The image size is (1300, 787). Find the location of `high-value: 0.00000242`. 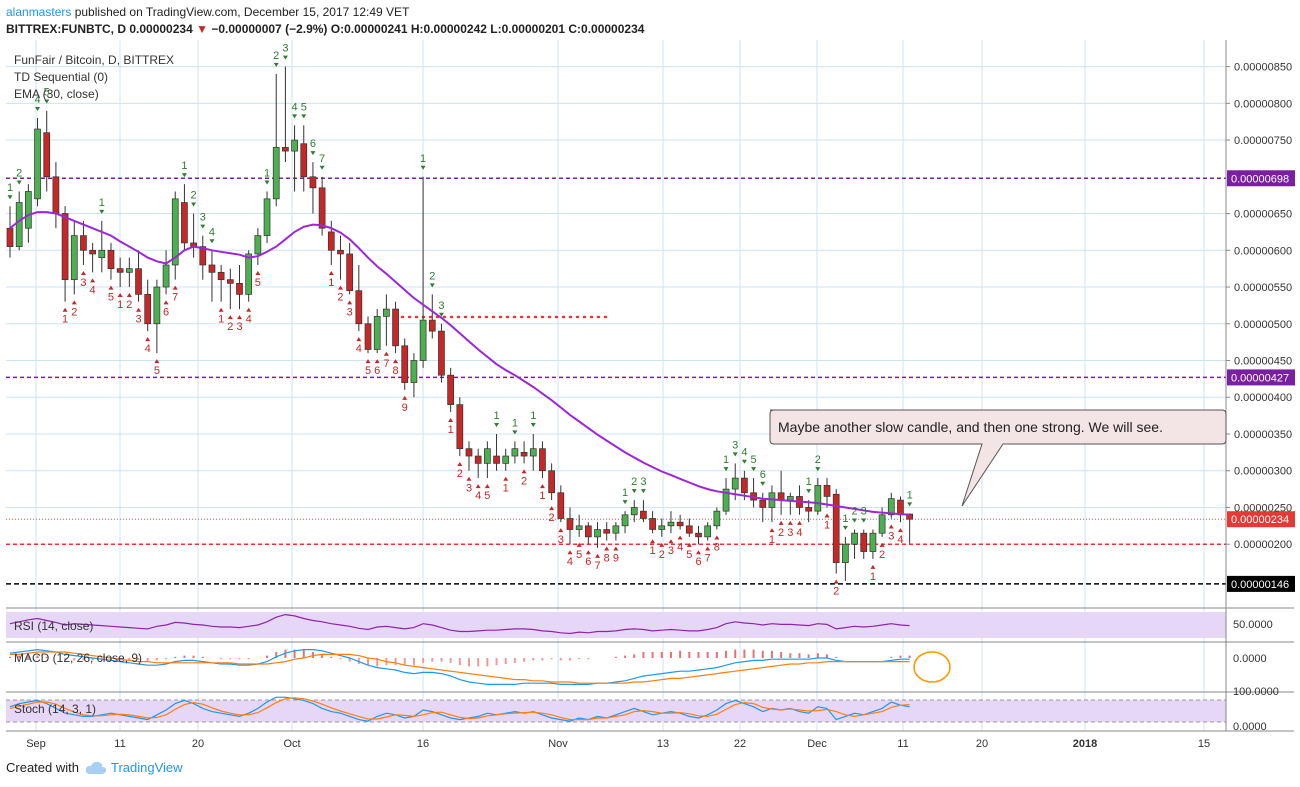

high-value: 0.00000242 is located at coordinates (455, 29).